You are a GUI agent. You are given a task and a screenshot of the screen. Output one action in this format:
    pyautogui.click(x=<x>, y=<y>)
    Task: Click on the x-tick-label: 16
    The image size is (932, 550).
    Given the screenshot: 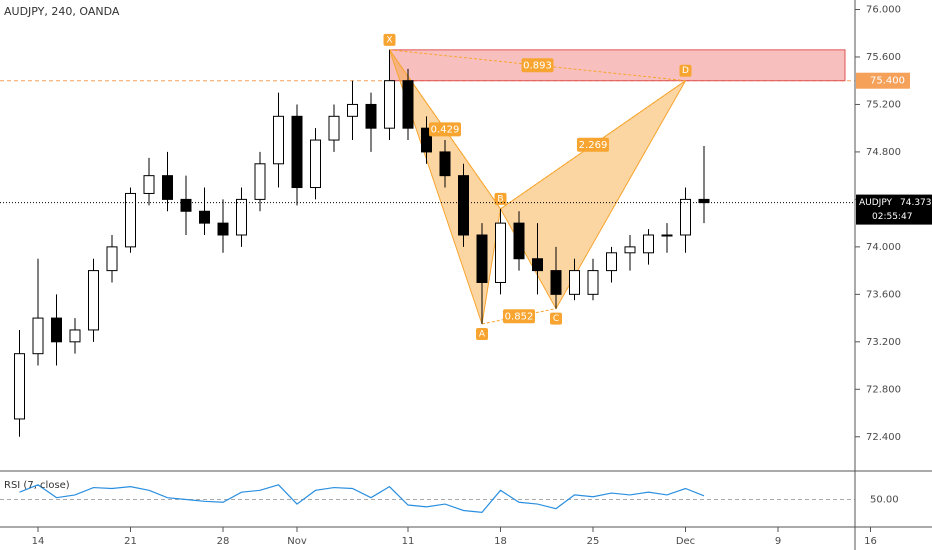 What is the action you would take?
    pyautogui.click(x=870, y=541)
    